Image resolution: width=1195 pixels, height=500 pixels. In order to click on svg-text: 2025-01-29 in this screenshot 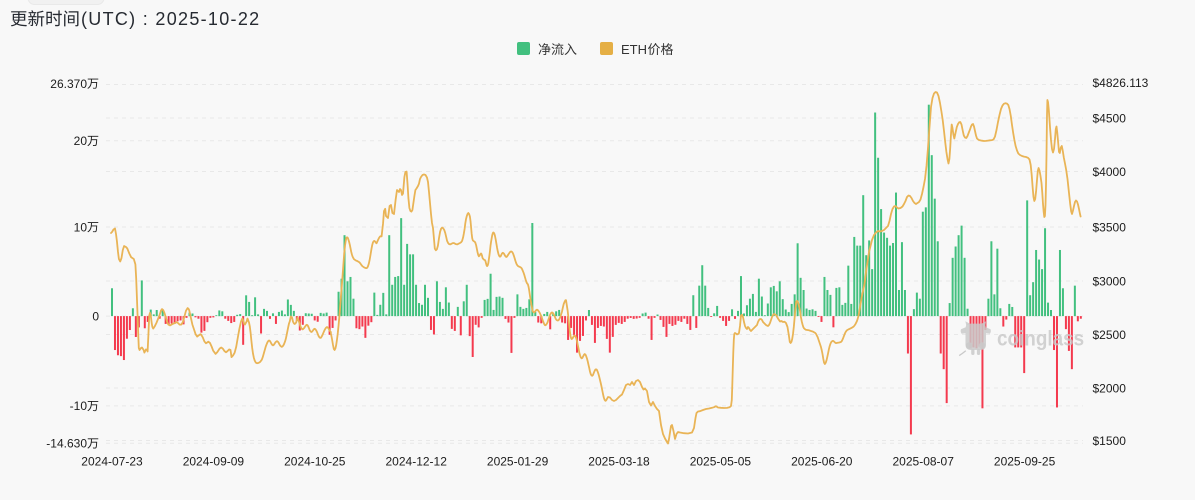, I will do `click(518, 462)`.